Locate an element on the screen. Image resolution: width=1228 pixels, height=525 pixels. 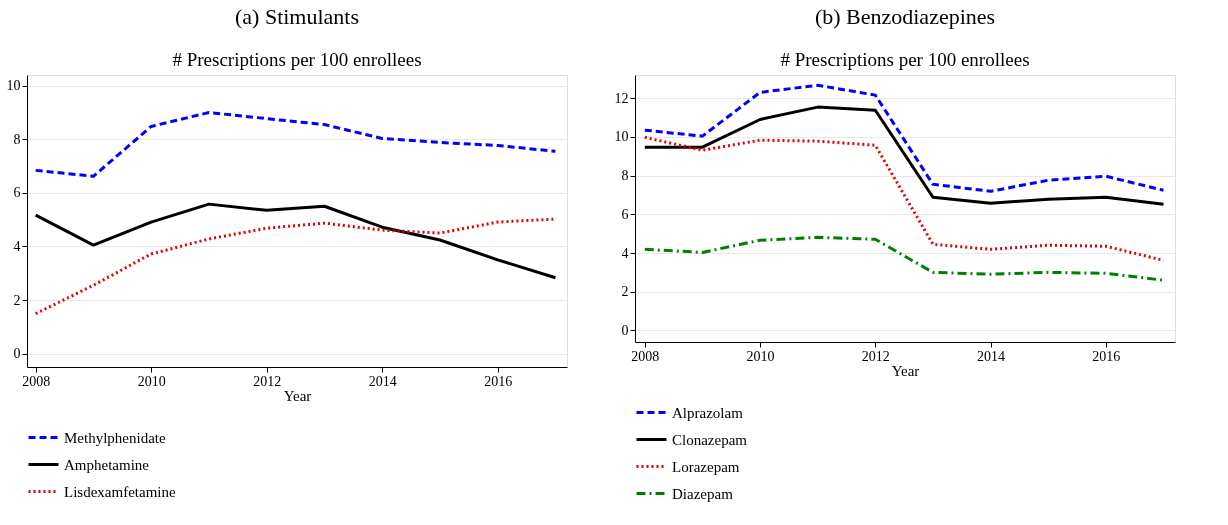
y-tick-label: 12 is located at coordinates (621, 98).